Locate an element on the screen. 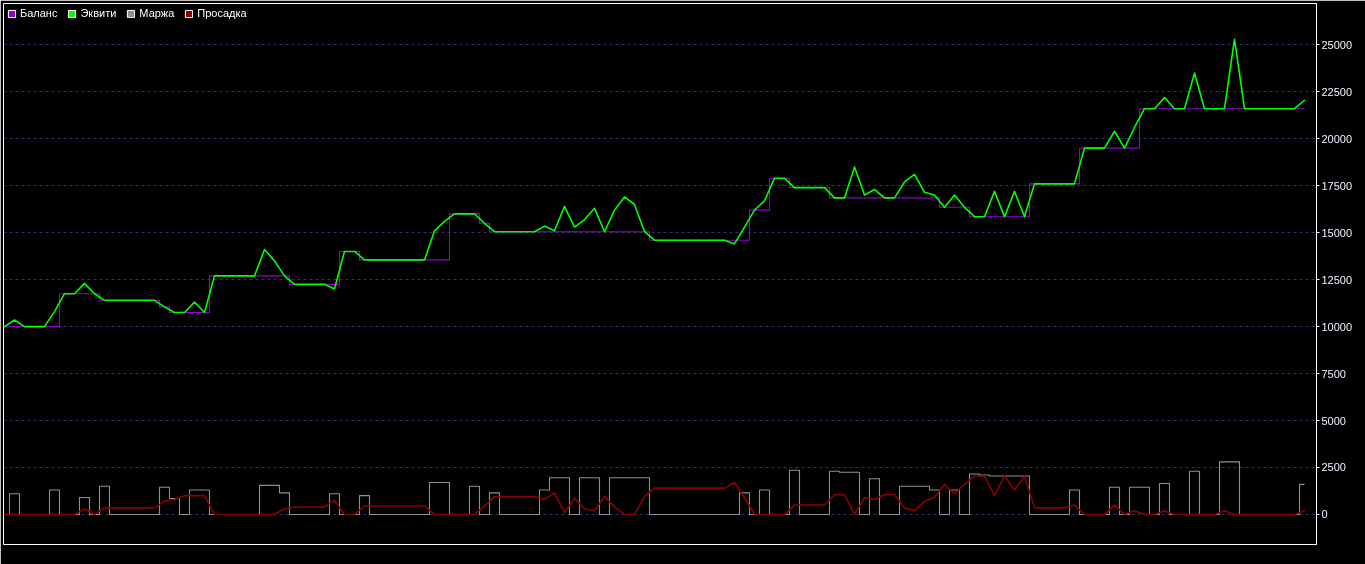  y-tick-label: 12500 is located at coordinates (1337, 279).